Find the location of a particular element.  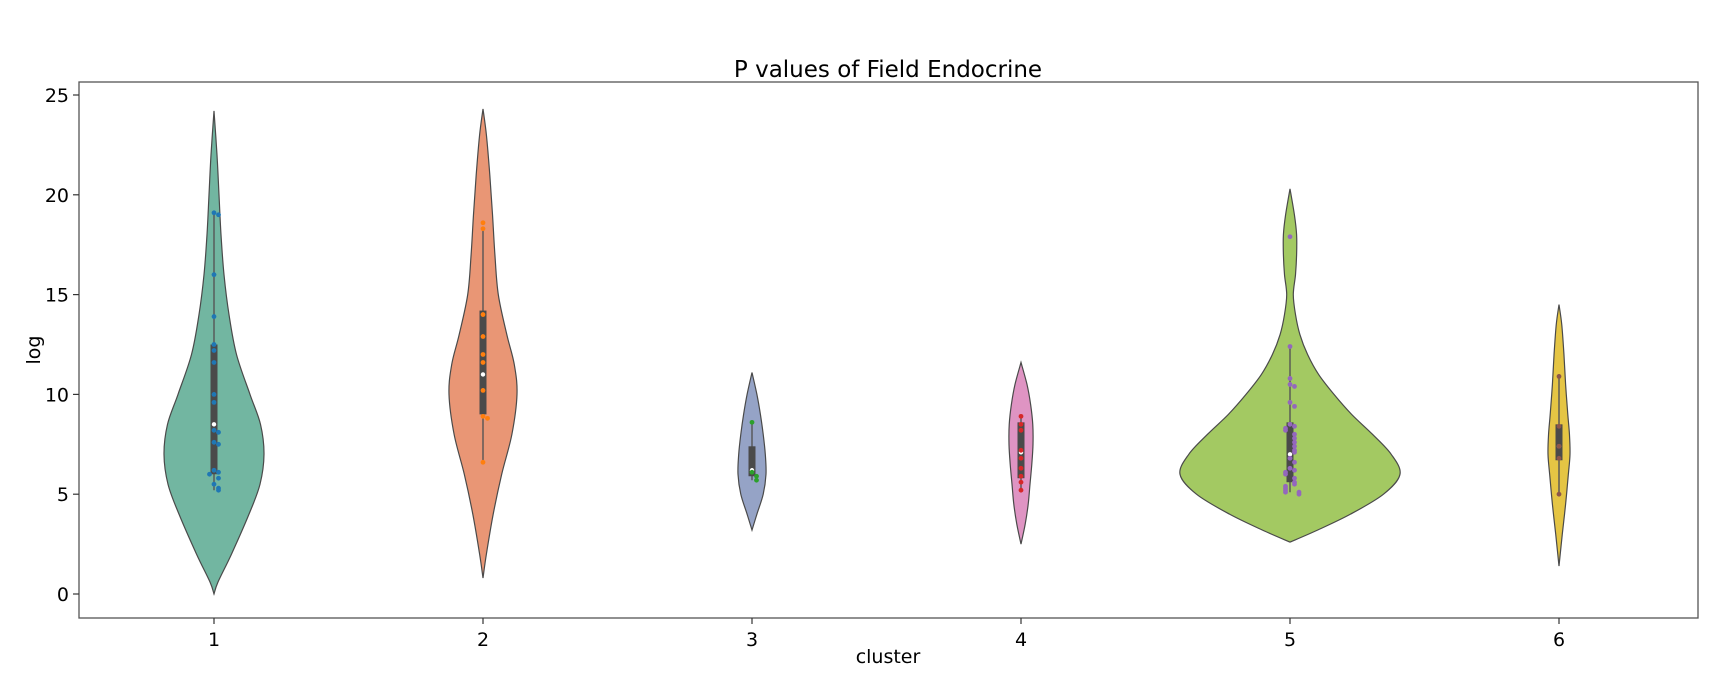

x-axis-title: cluster is located at coordinates (888, 657).